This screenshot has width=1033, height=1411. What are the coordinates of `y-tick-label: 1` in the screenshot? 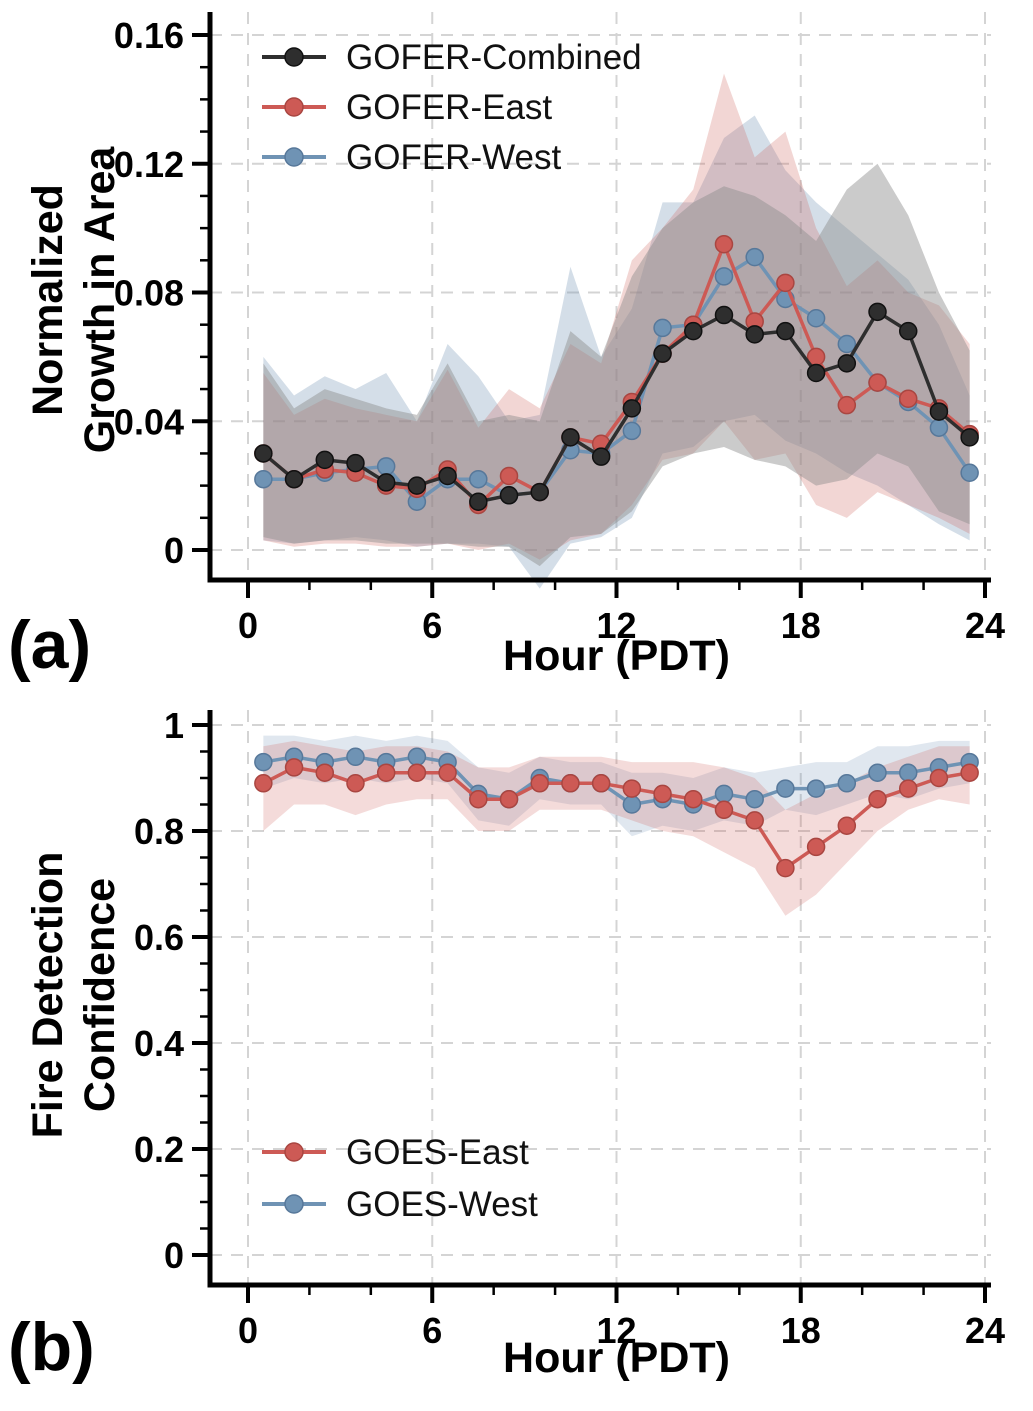 It's located at (174, 725).